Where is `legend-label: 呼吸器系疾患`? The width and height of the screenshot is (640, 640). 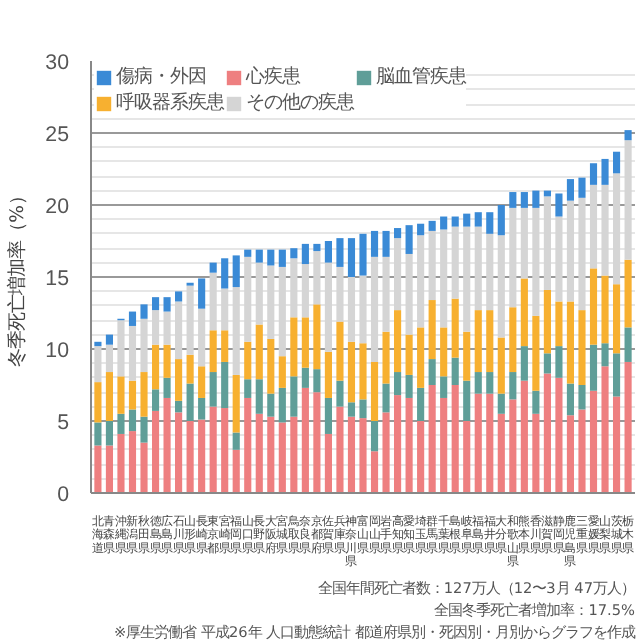
legend-label: 呼吸器系疾患 is located at coordinates (170, 103).